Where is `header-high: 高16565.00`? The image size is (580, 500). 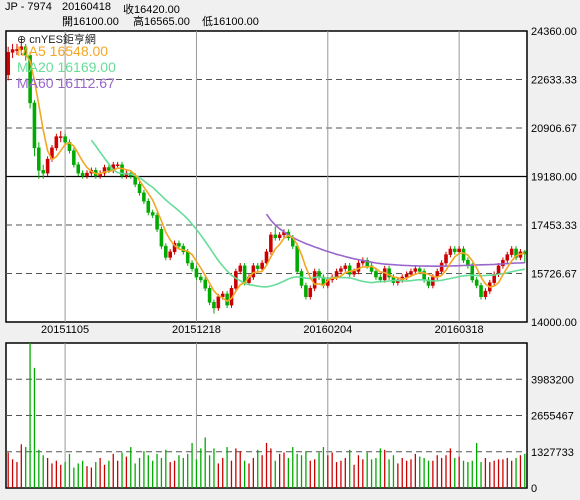
header-high: 高16565.00 is located at coordinates (161, 22).